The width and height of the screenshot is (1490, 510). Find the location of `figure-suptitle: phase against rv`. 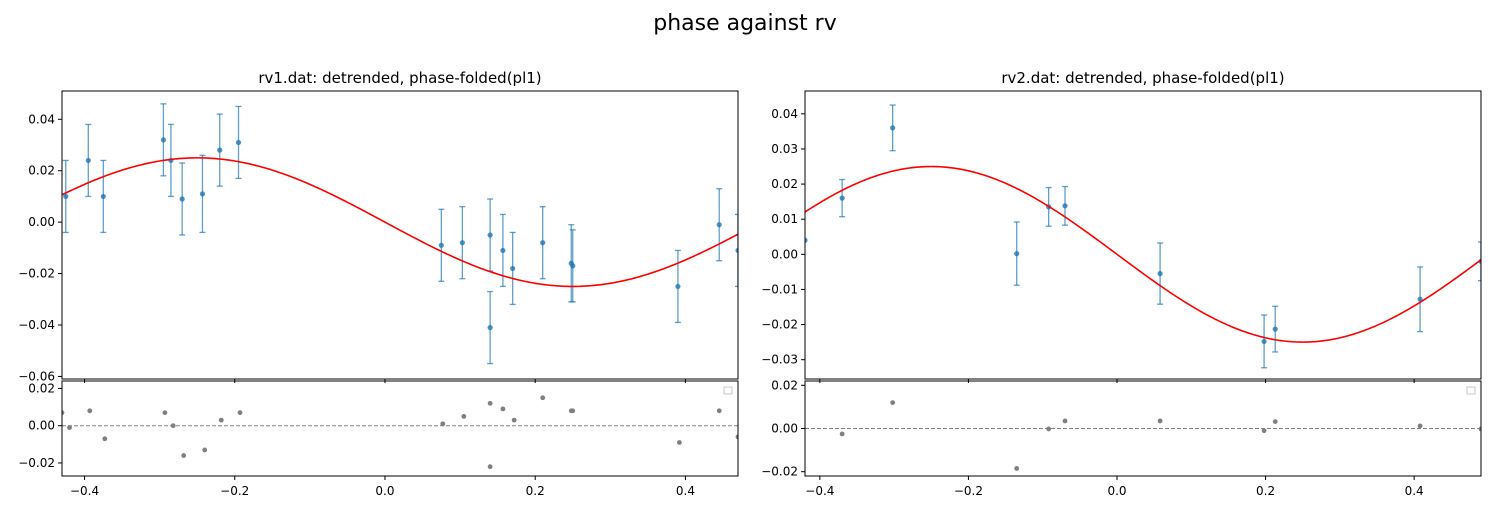

figure-suptitle: phase against rv is located at coordinates (745, 23).